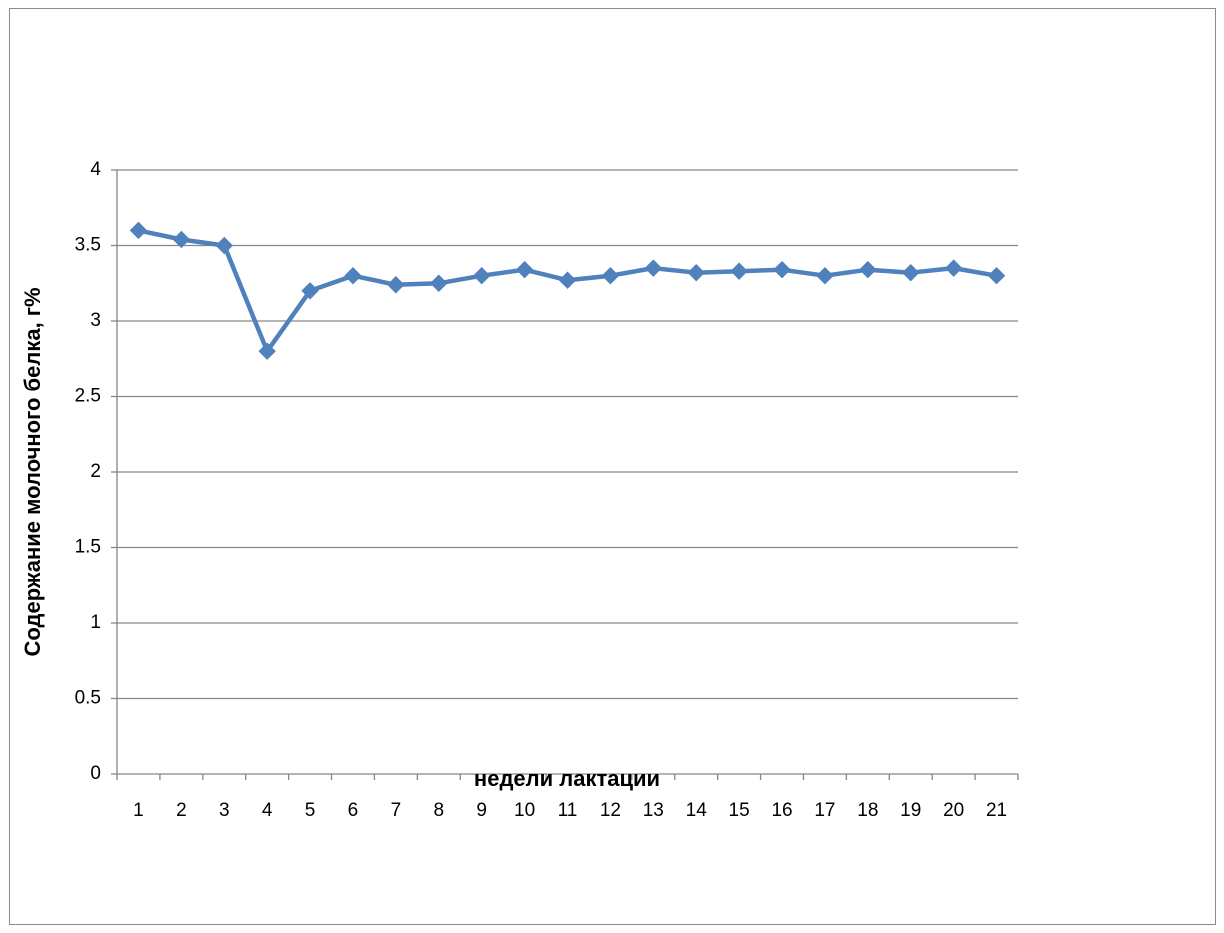 Image resolution: width=1224 pixels, height=933 pixels. What do you see at coordinates (953, 810) in the screenshot?
I see `x-tick-label: 20` at bounding box center [953, 810].